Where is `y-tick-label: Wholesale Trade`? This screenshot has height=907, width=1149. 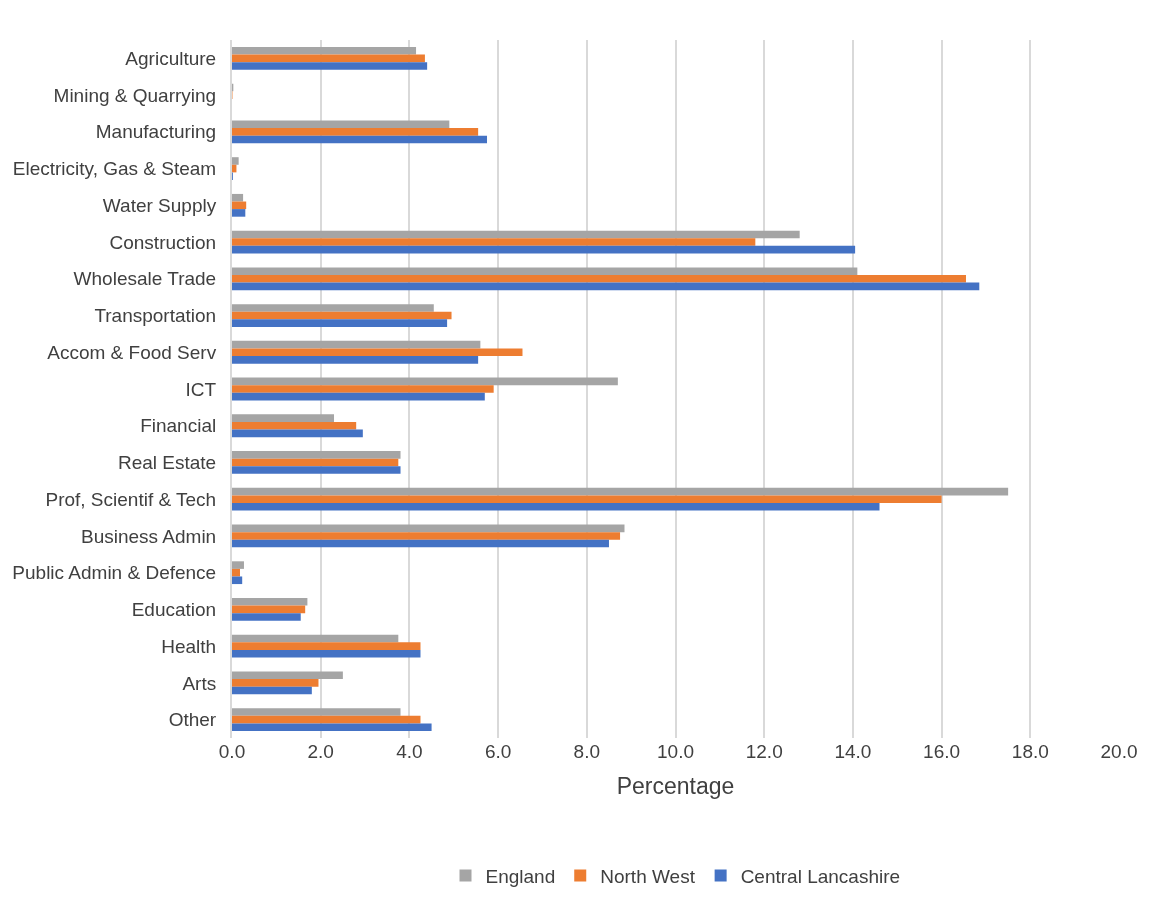
y-tick-label: Wholesale Trade is located at coordinates (145, 279).